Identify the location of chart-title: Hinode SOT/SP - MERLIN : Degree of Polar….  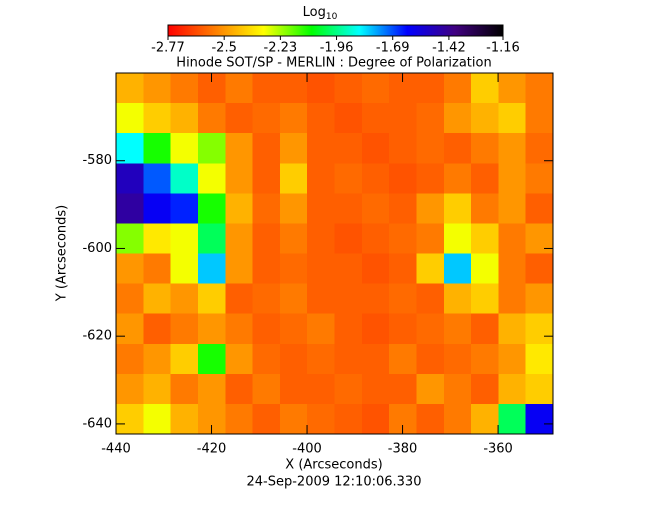
(333, 63).